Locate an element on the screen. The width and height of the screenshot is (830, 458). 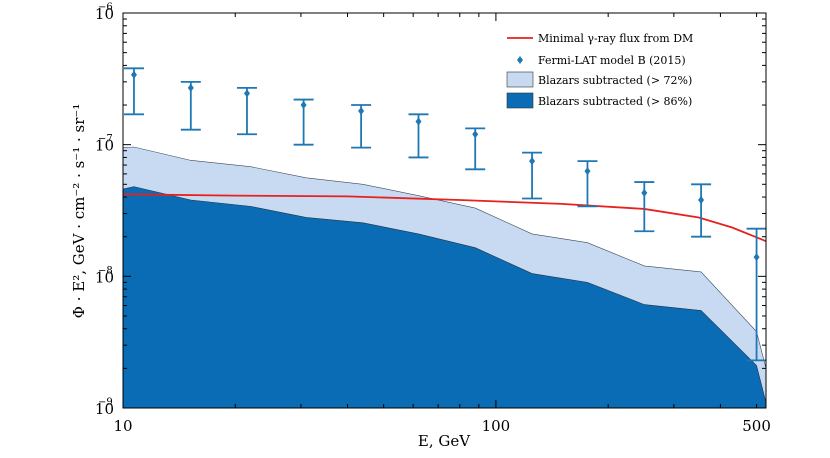
x-tick-label: 10 is located at coordinates (122, 426).